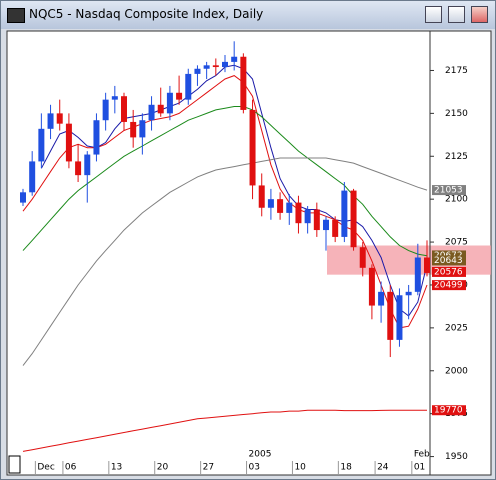 This screenshot has height=480, width=496. What do you see at coordinates (479, 14) in the screenshot?
I see `close-button` at bounding box center [479, 14].